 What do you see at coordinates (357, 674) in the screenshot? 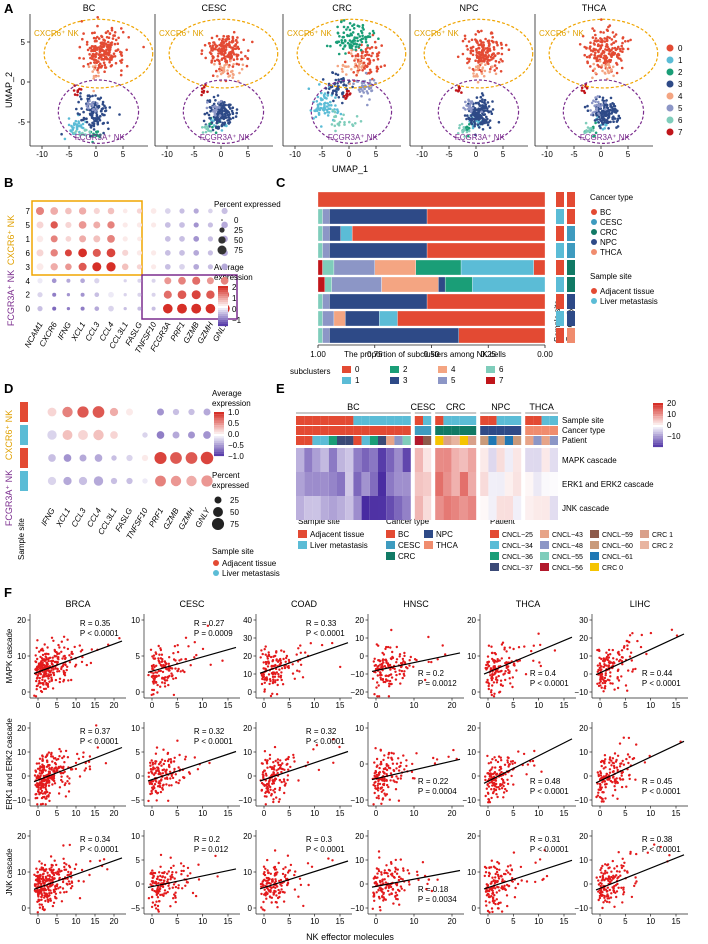
I see `f-ytick-label: −10` at bounding box center [357, 674].